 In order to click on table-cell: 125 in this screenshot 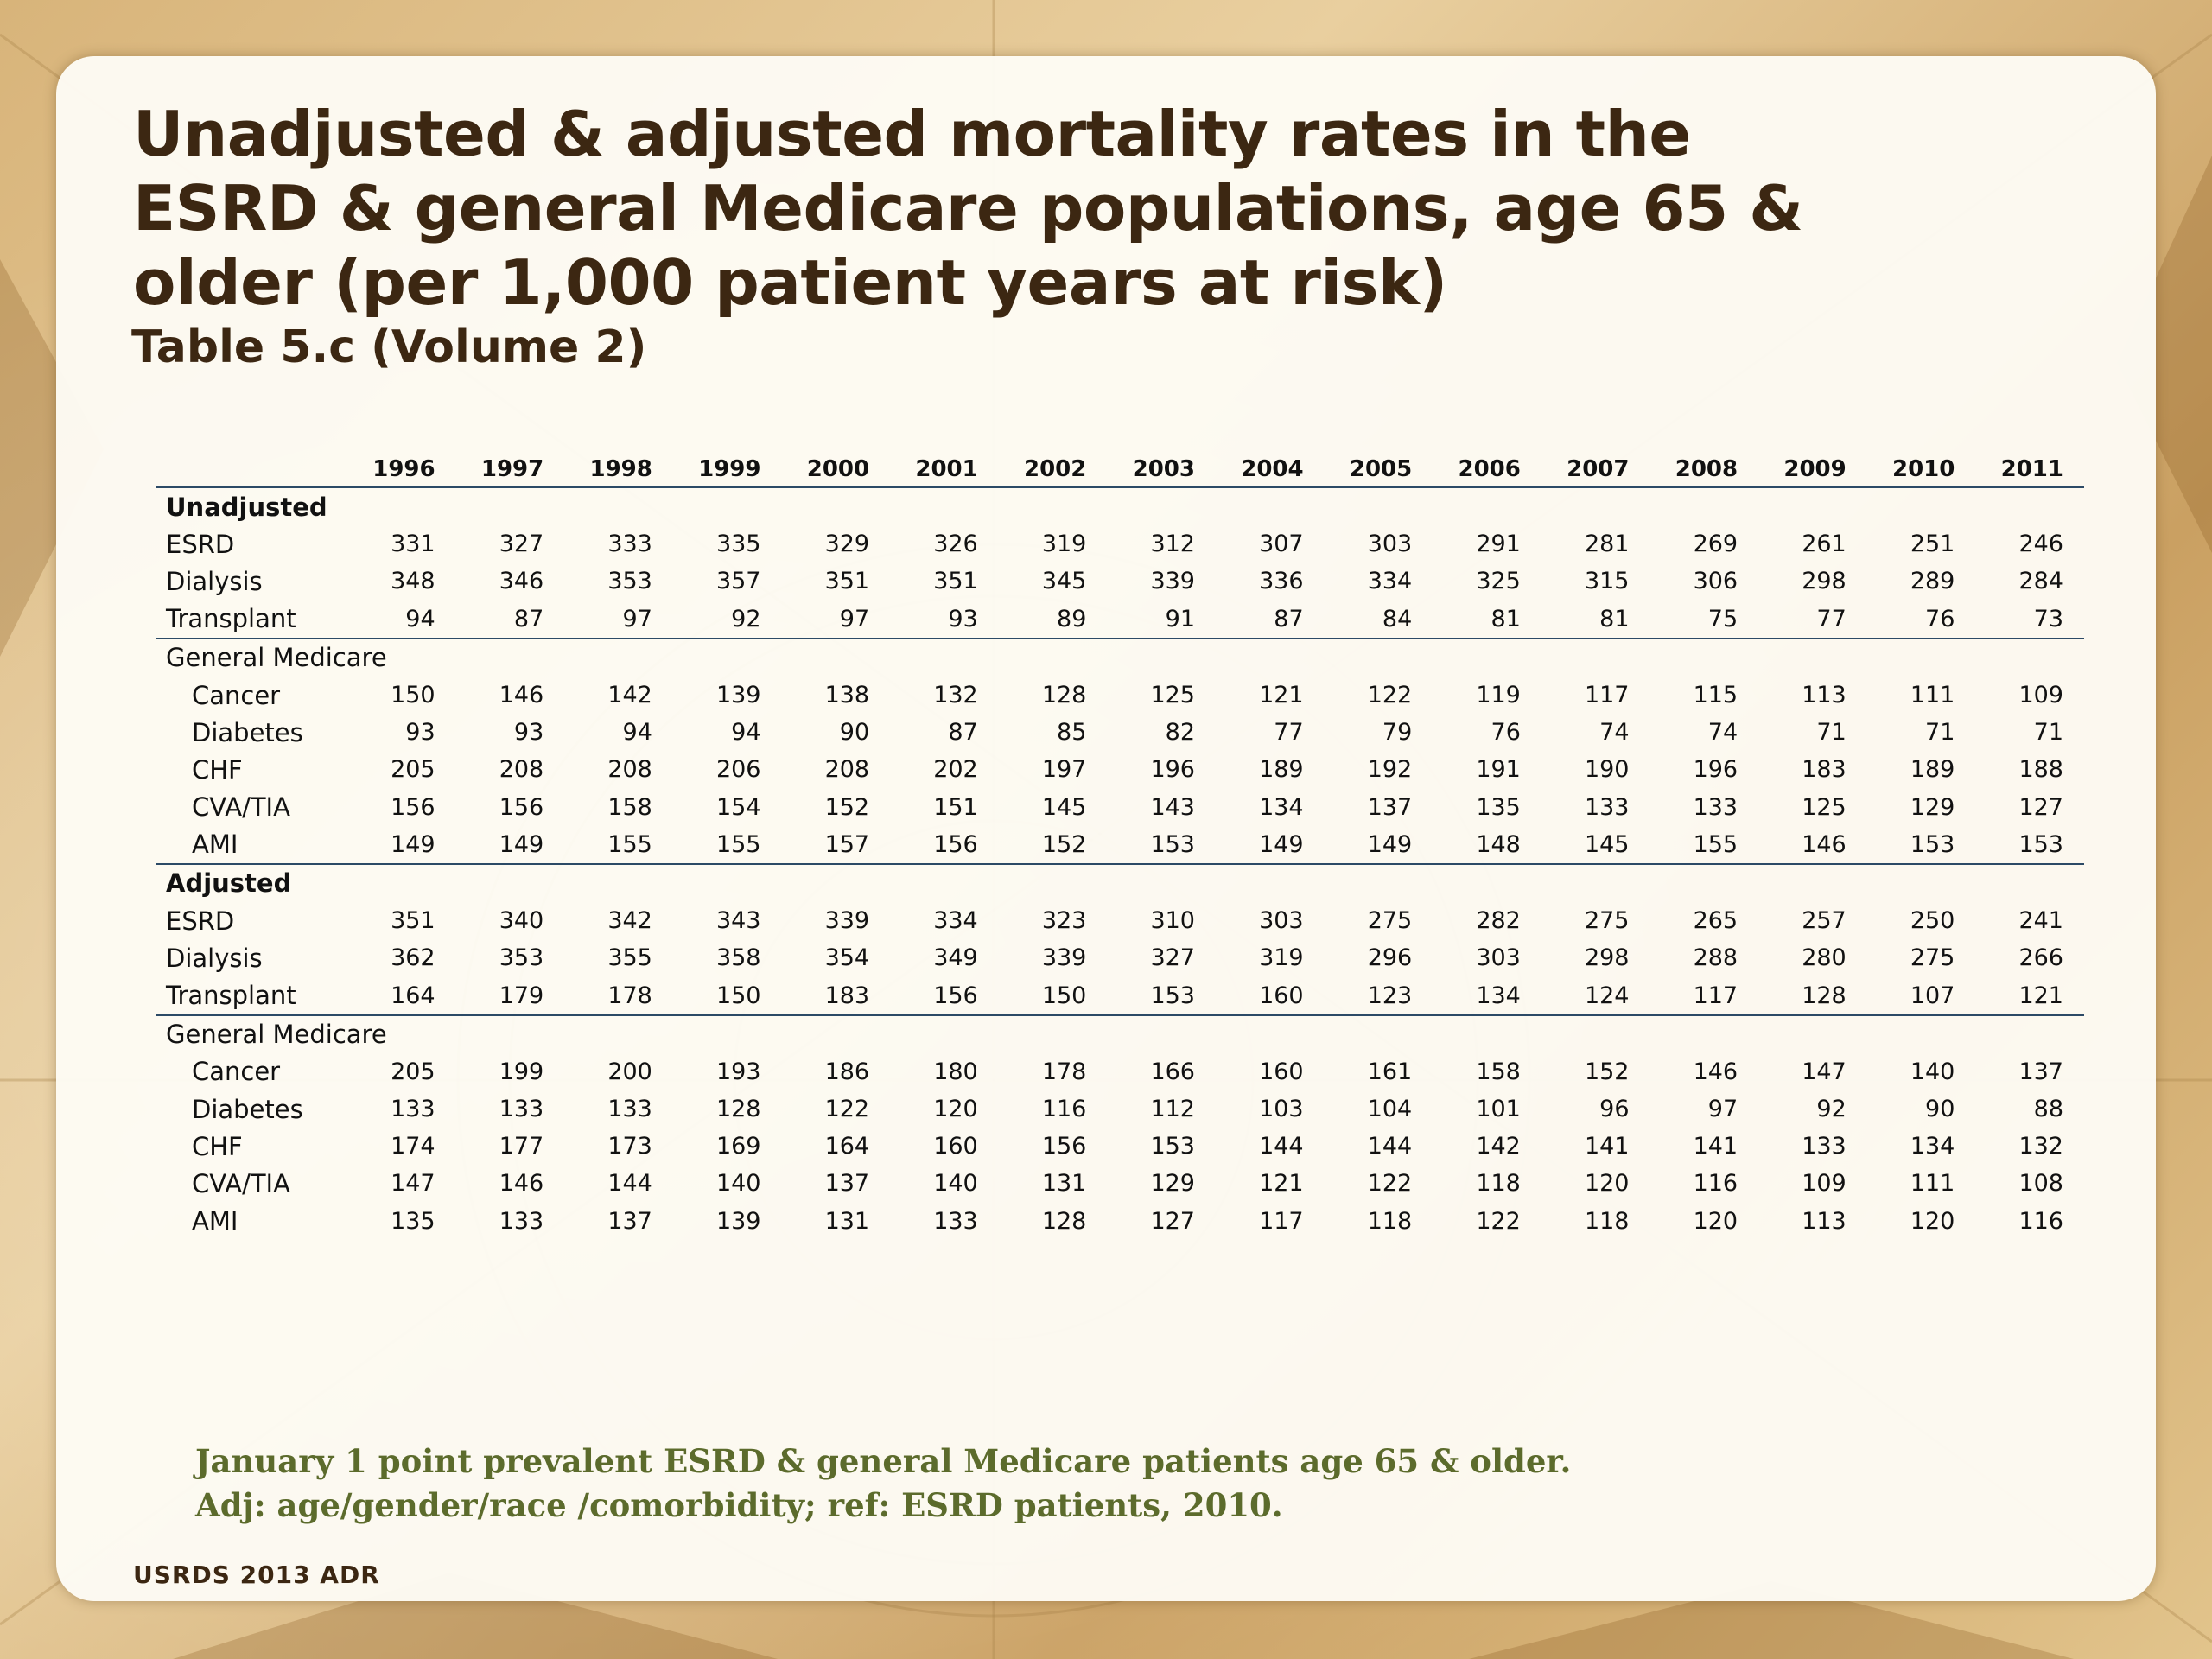, I will do `click(1824, 807)`.